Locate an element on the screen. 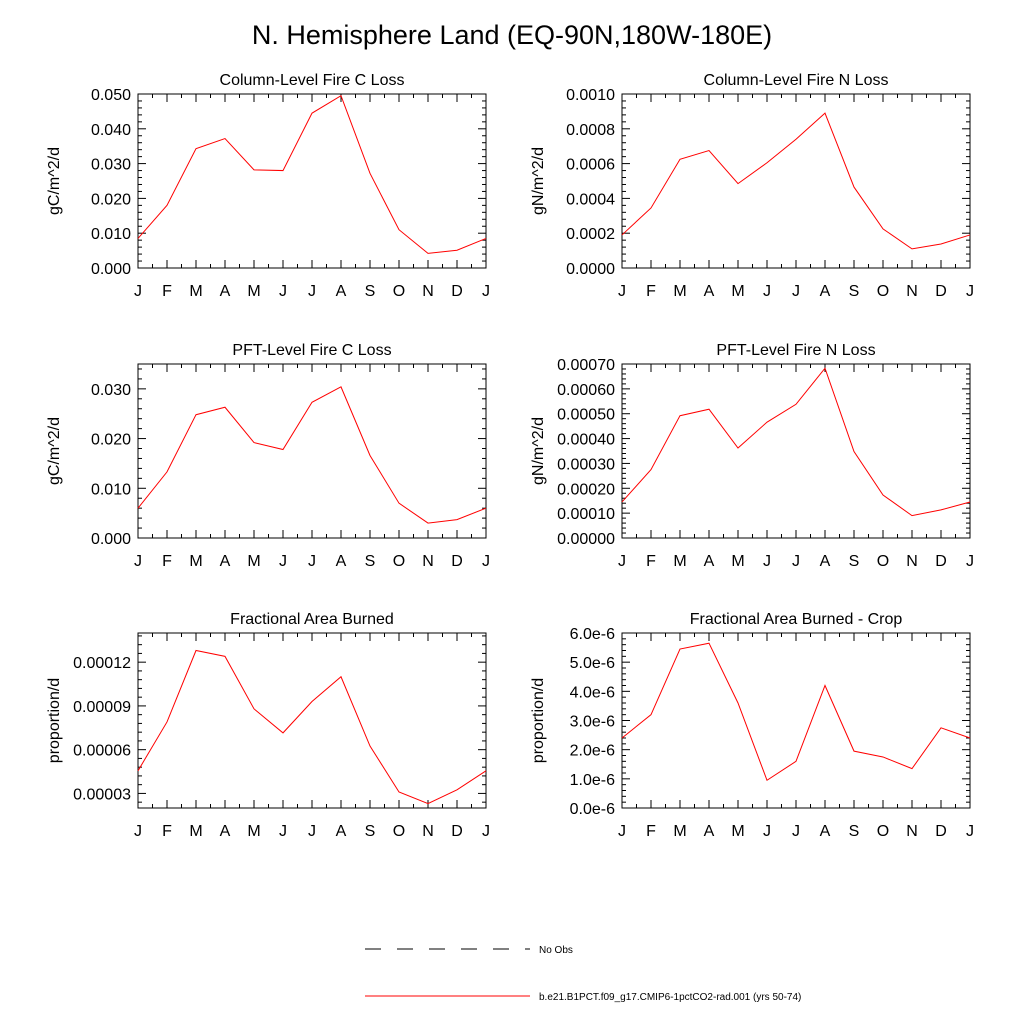 This screenshot has width=1024, height=1024. y-axis-label: gN/m^2/d is located at coordinates (538, 181).